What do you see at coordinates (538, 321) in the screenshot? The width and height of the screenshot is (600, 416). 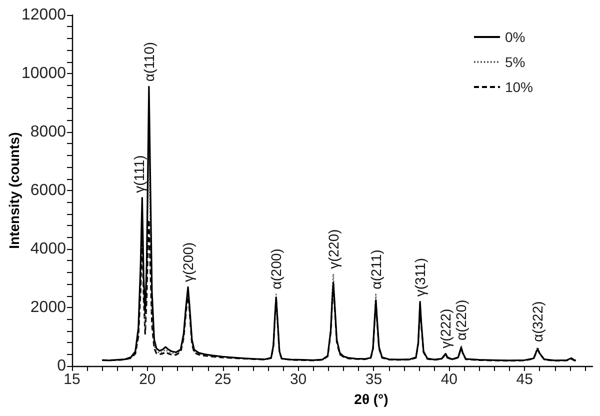 I see `annotation: α(322)` at bounding box center [538, 321].